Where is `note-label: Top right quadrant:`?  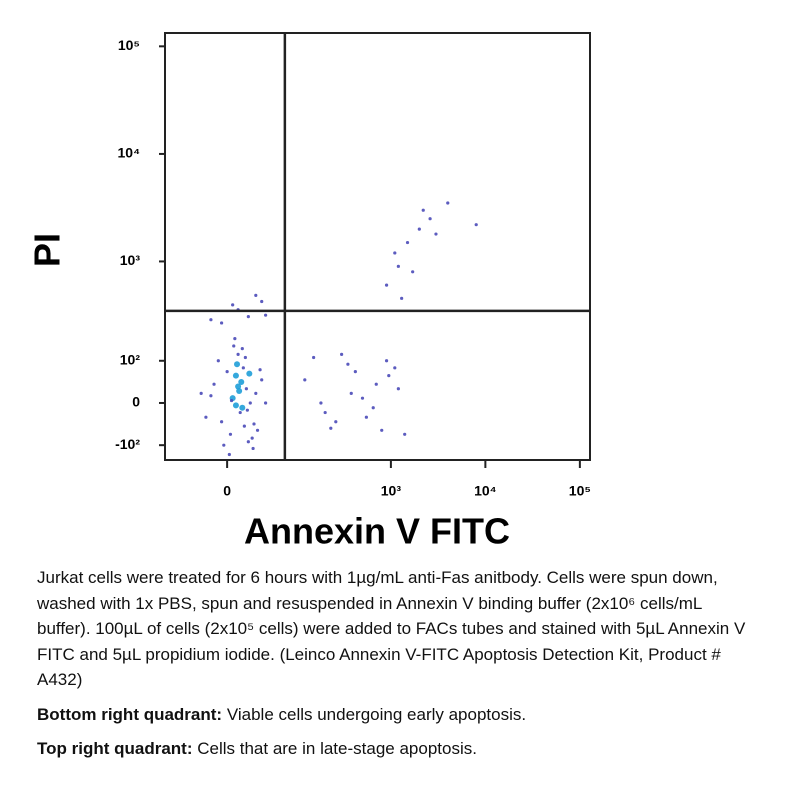 note-label: Top right quadrant: is located at coordinates (115, 748).